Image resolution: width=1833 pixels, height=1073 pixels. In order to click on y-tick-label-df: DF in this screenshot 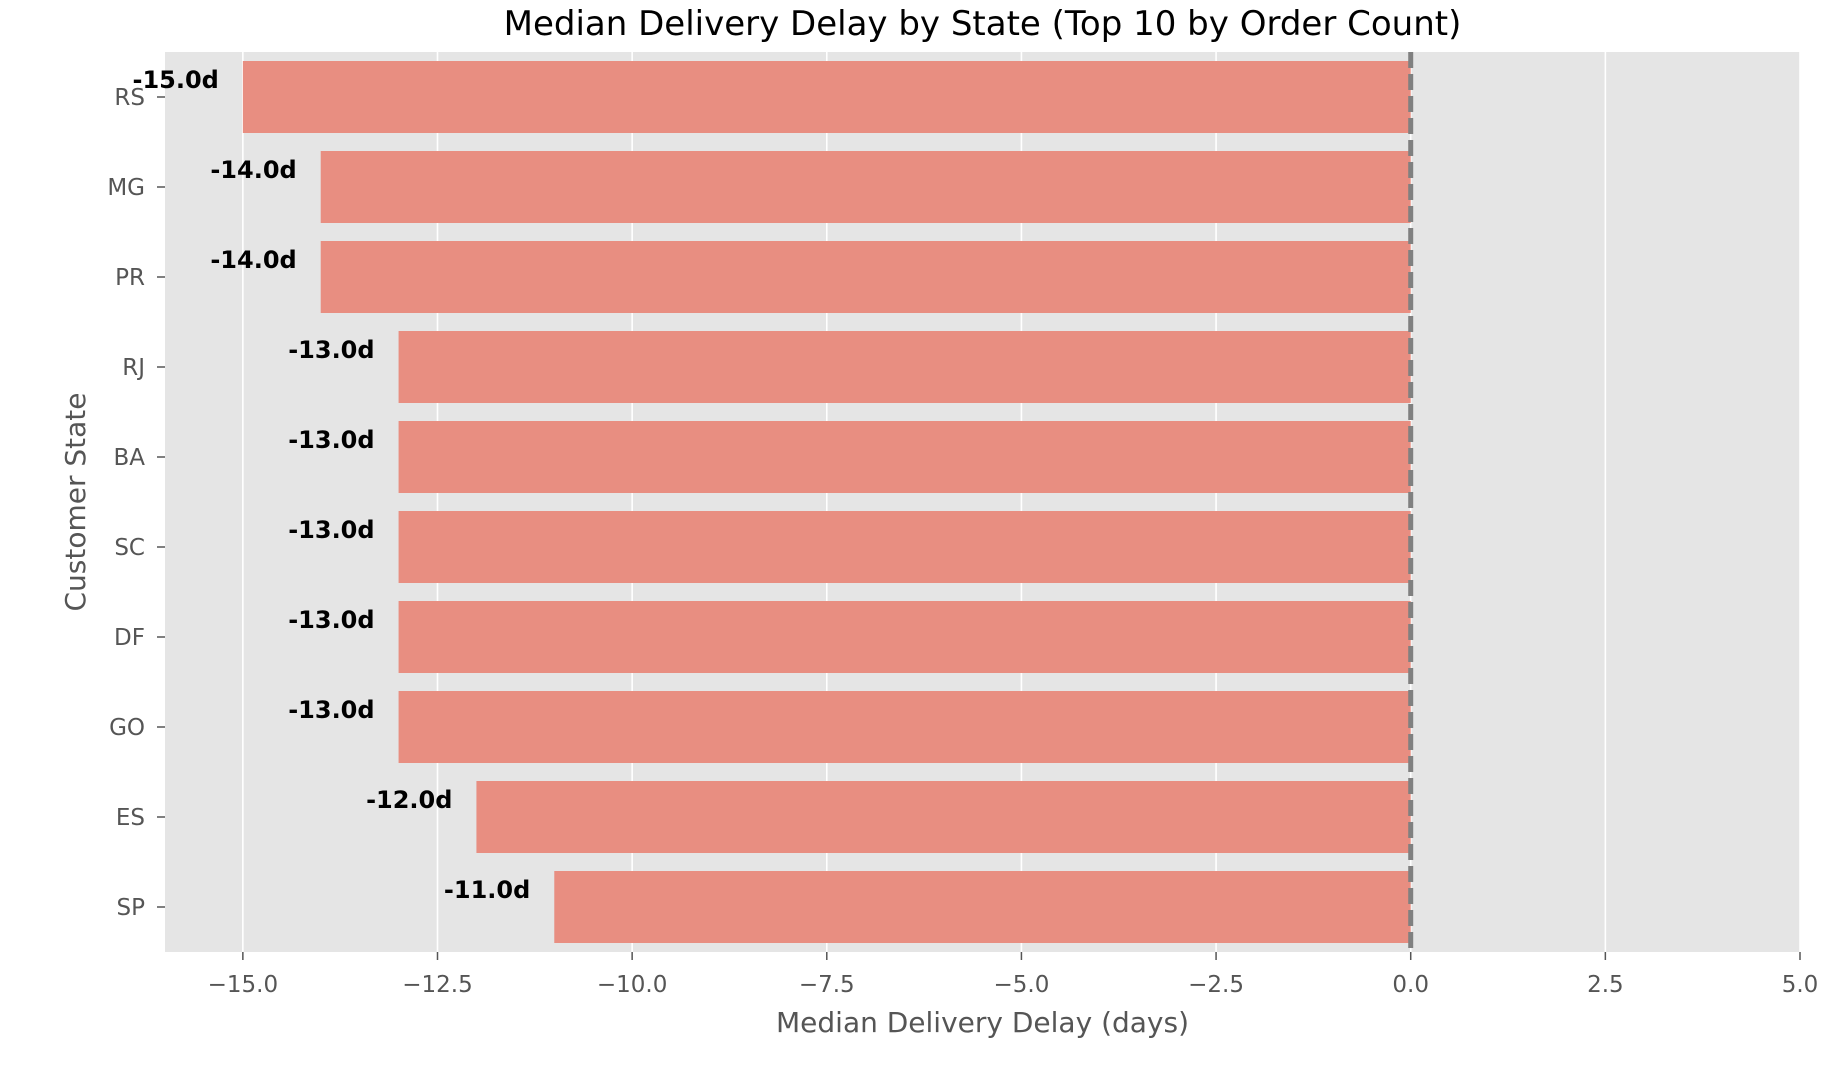, I will do `click(129, 638)`.